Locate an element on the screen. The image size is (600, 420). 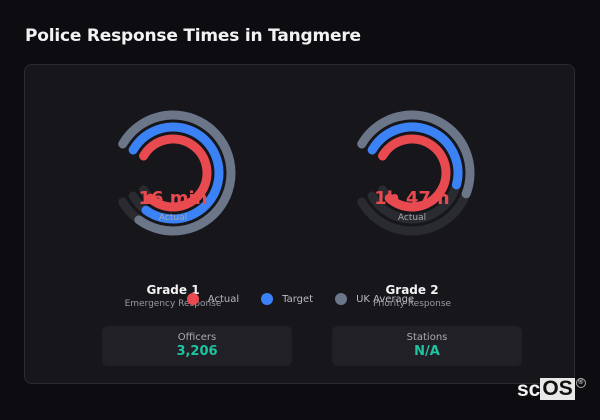
stat-label: Officers is located at coordinates (197, 337).